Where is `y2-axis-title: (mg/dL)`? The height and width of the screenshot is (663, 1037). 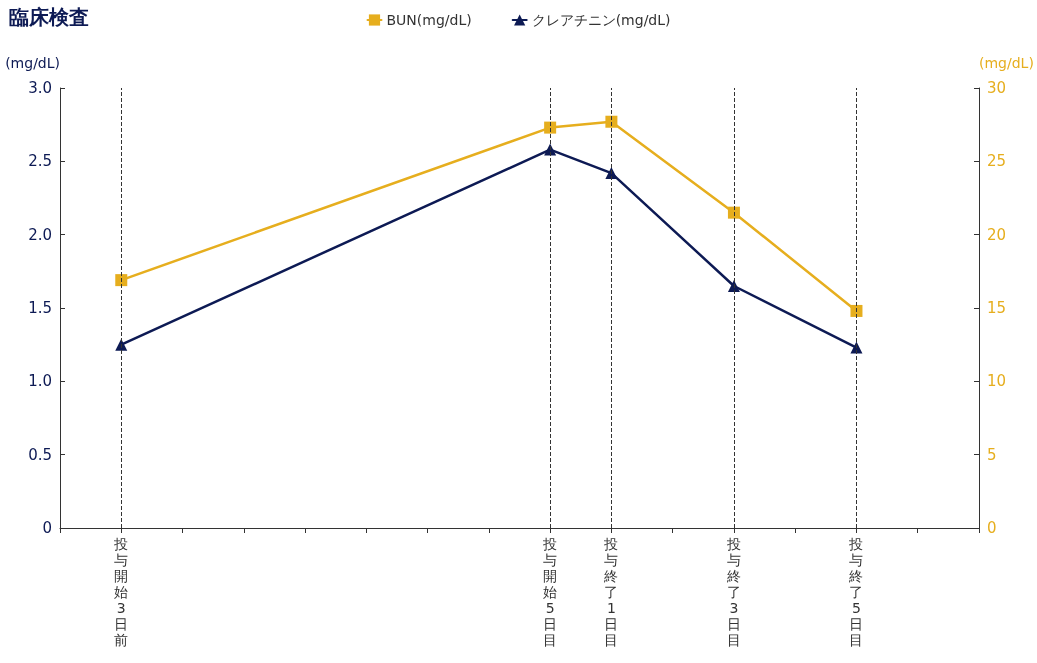 y2-axis-title: (mg/dL) is located at coordinates (1006, 63).